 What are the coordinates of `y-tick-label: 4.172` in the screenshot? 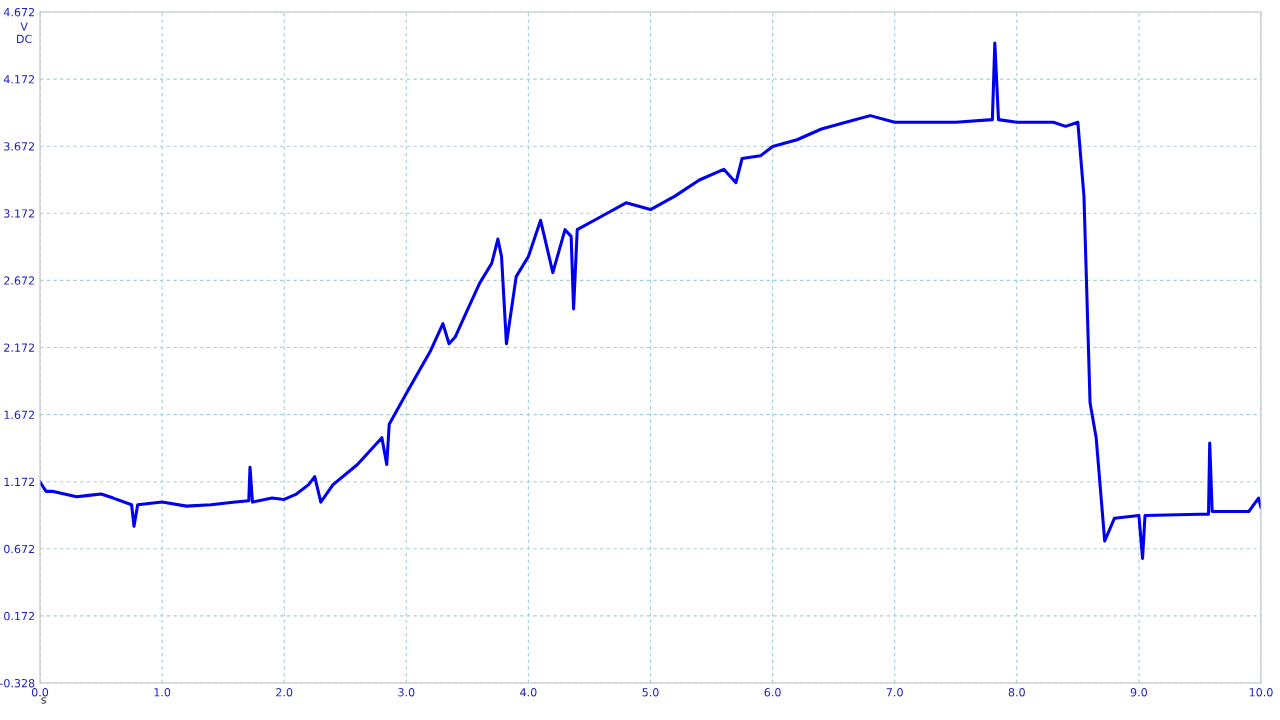 It's located at (19, 79).